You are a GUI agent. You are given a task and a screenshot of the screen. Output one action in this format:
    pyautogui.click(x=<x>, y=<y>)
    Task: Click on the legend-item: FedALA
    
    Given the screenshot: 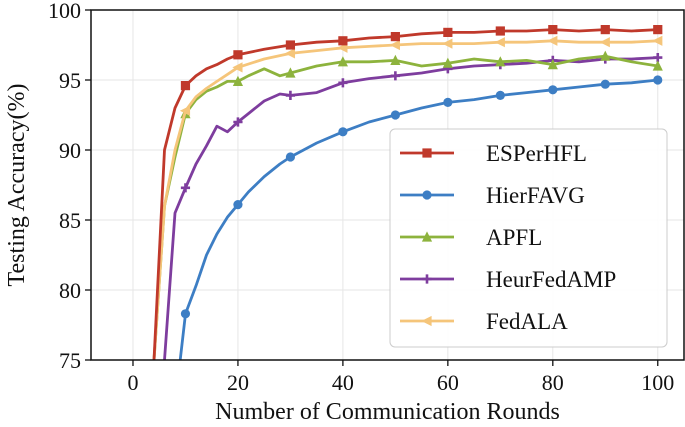 What is the action you would take?
    pyautogui.click(x=484, y=321)
    